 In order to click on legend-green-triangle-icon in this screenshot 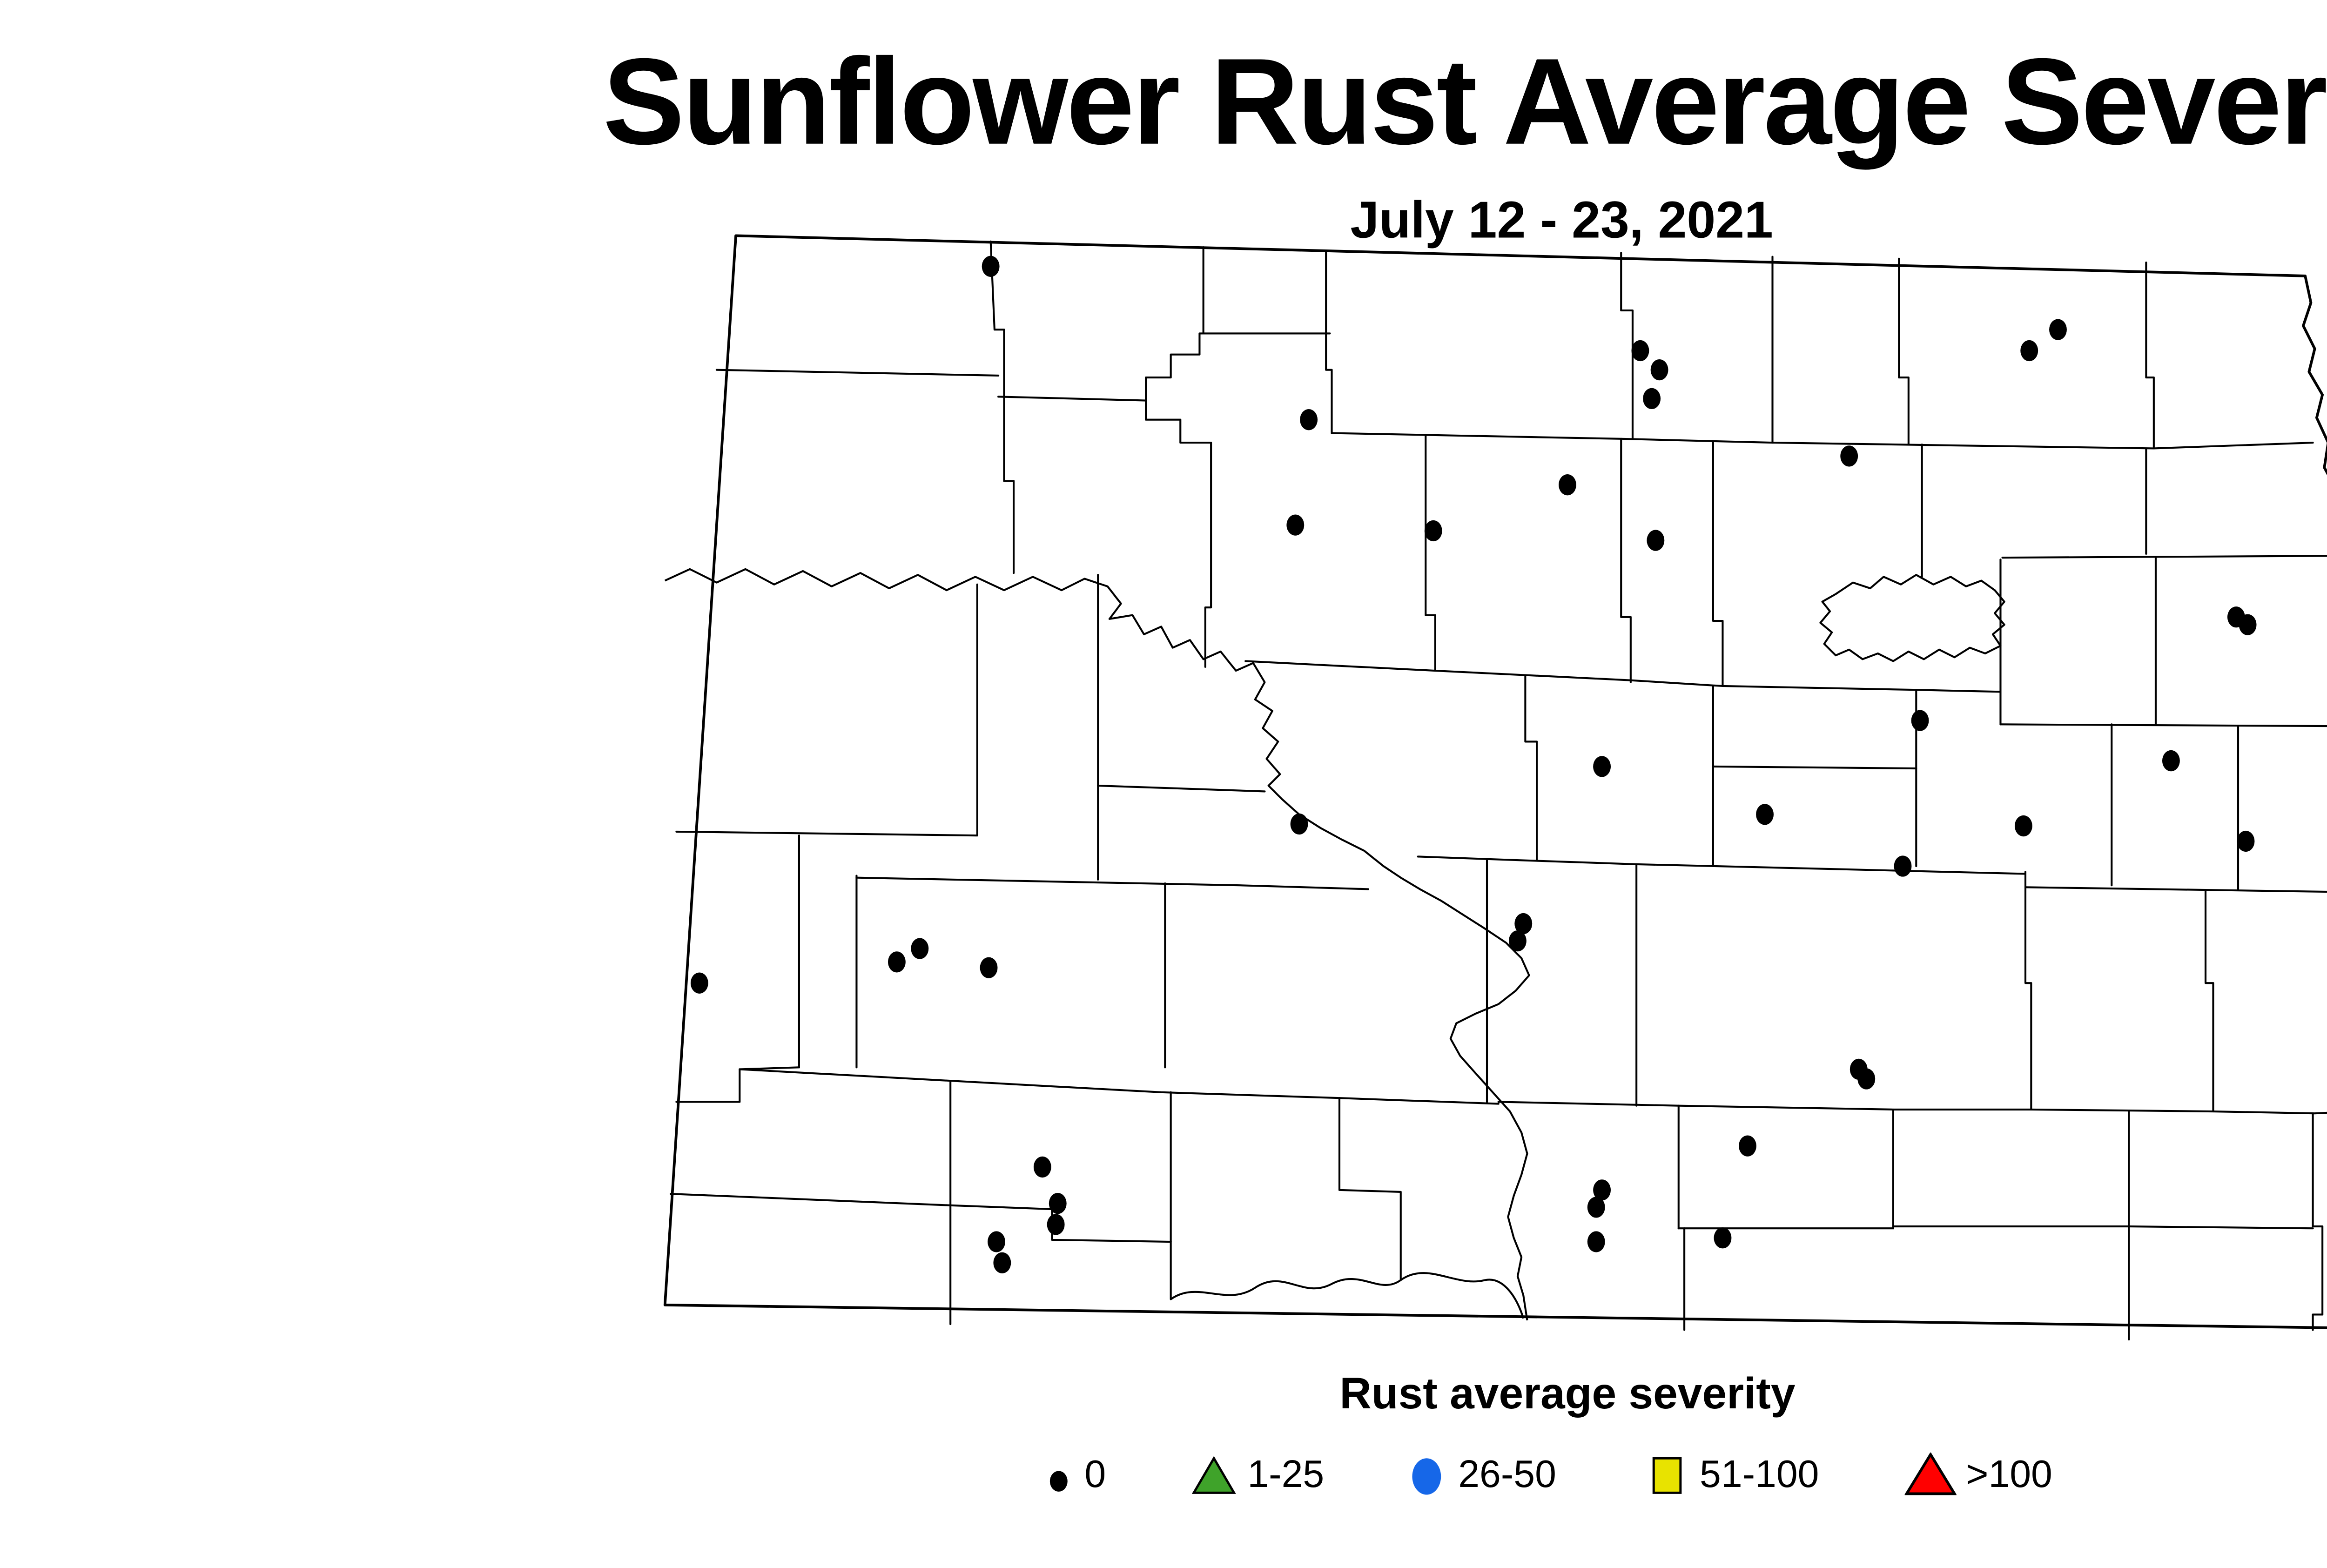, I will do `click(1213, 1480)`.